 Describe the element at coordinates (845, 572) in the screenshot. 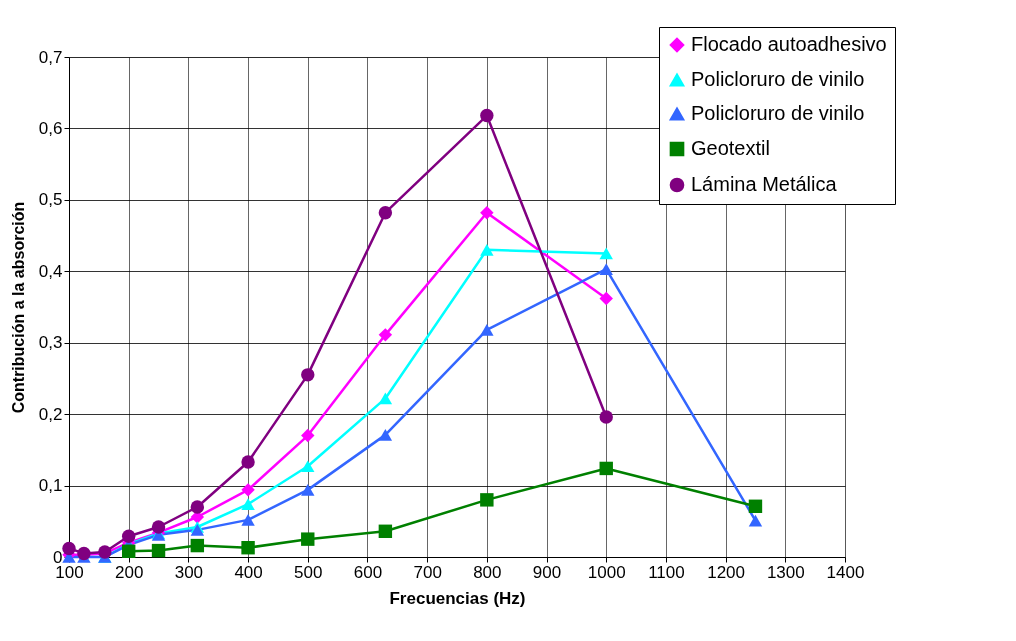

I see `x-tick-label: 1400` at that location.